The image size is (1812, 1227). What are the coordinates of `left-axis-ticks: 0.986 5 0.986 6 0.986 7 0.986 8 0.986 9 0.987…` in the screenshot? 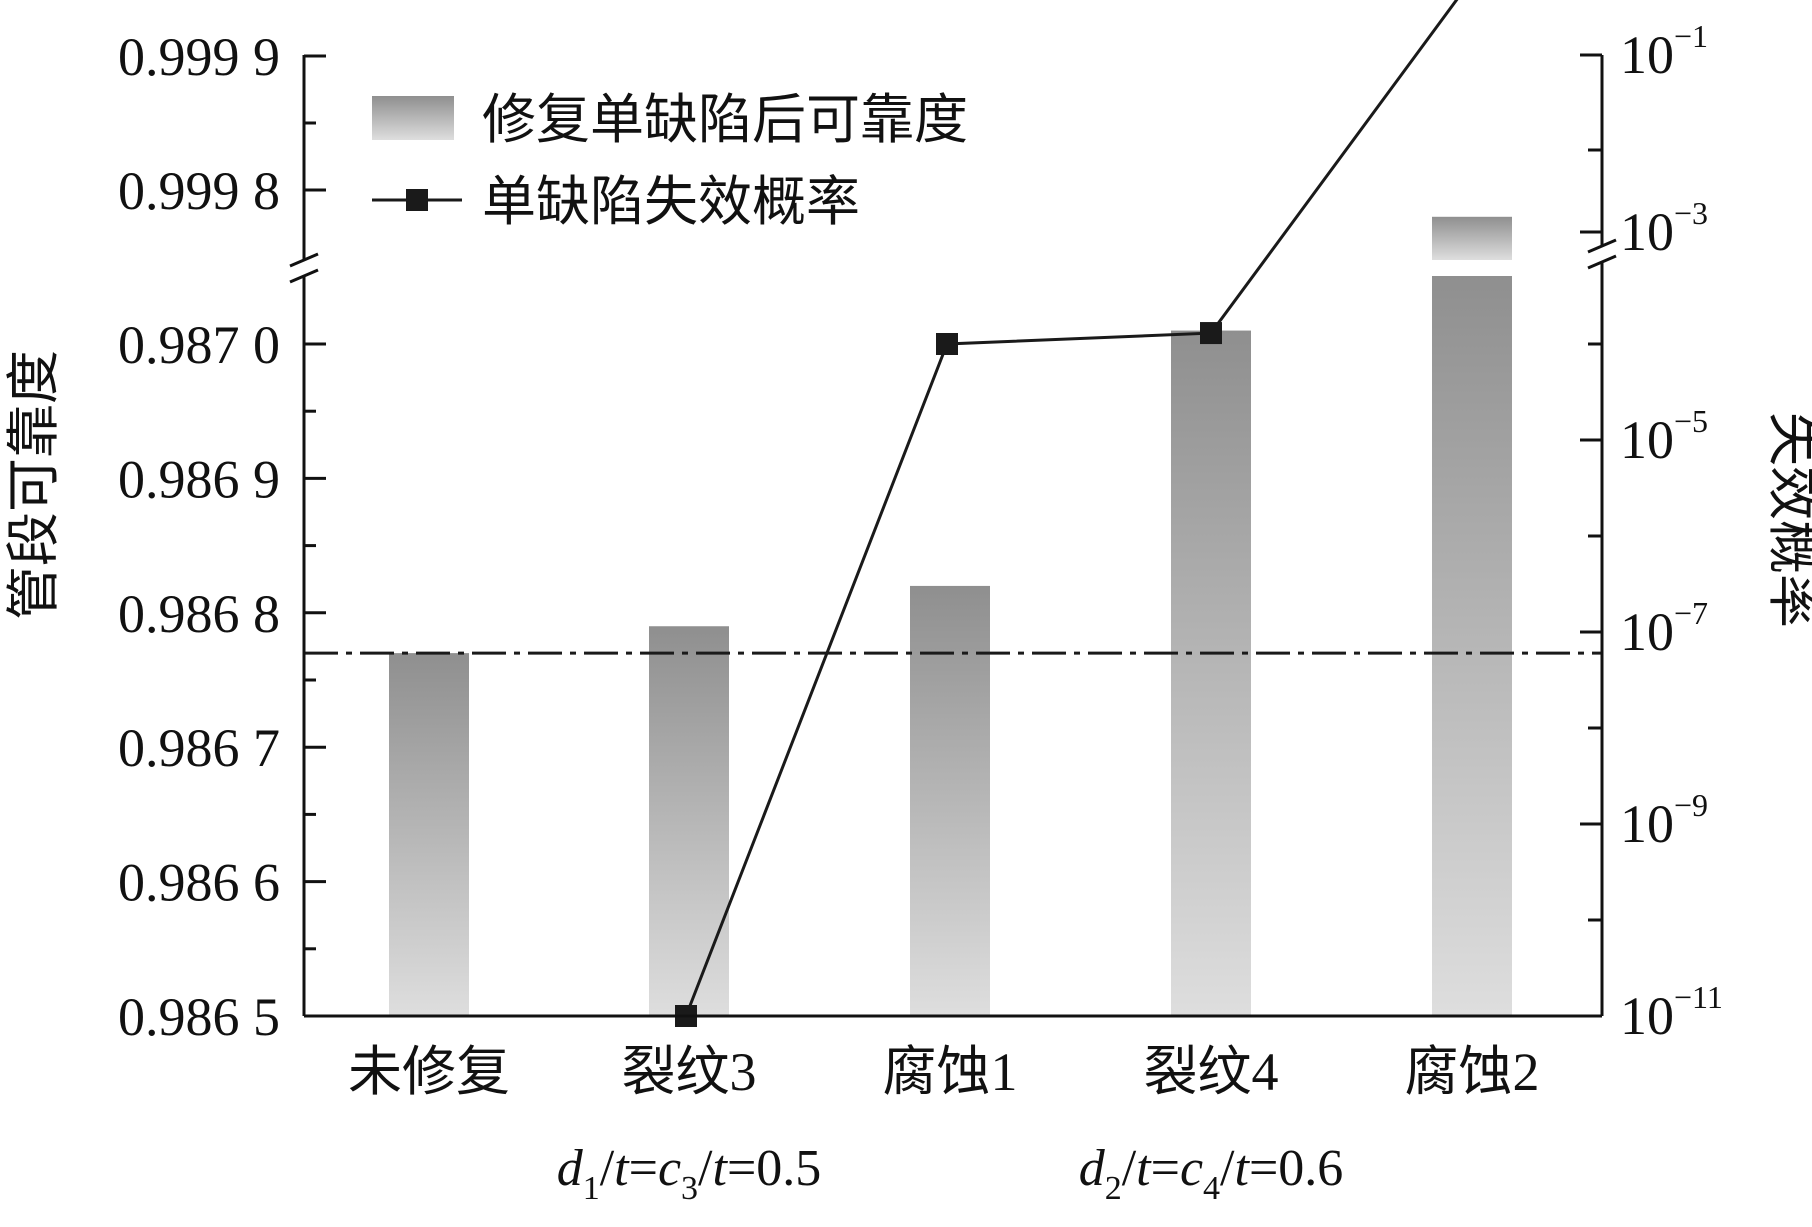 It's located at (222, 537).